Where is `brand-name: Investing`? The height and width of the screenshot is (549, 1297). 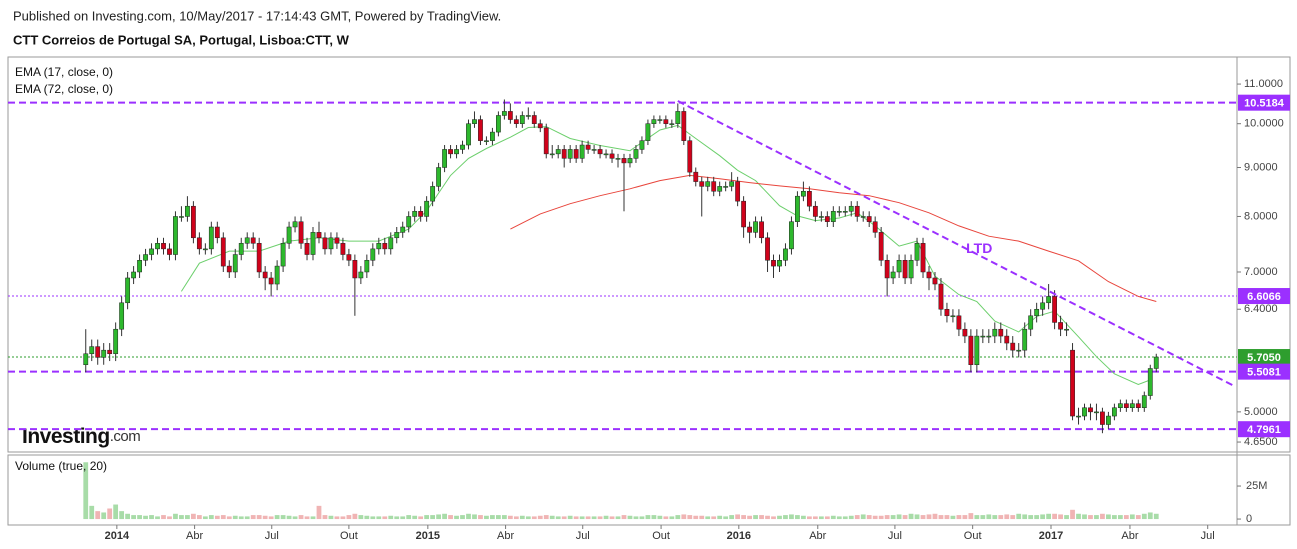 brand-name: Investing is located at coordinates (66, 436).